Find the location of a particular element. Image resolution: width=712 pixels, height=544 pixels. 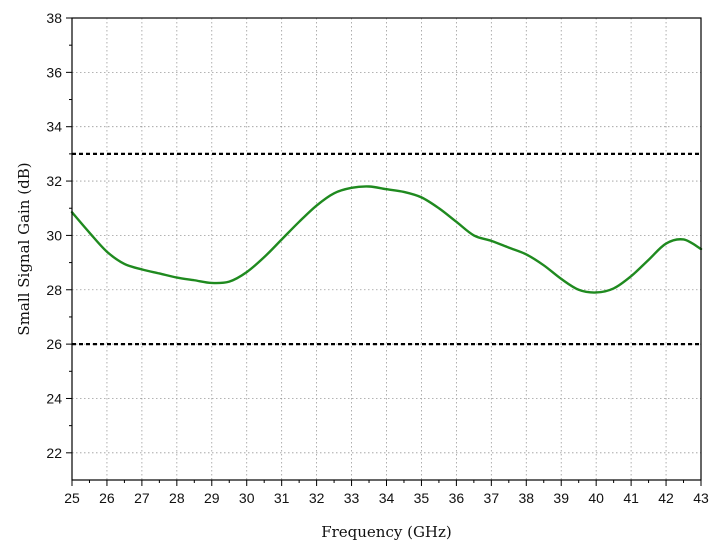

y-axis: 22 24 26 28 30 32 34 36 38 is located at coordinates (59, 235).